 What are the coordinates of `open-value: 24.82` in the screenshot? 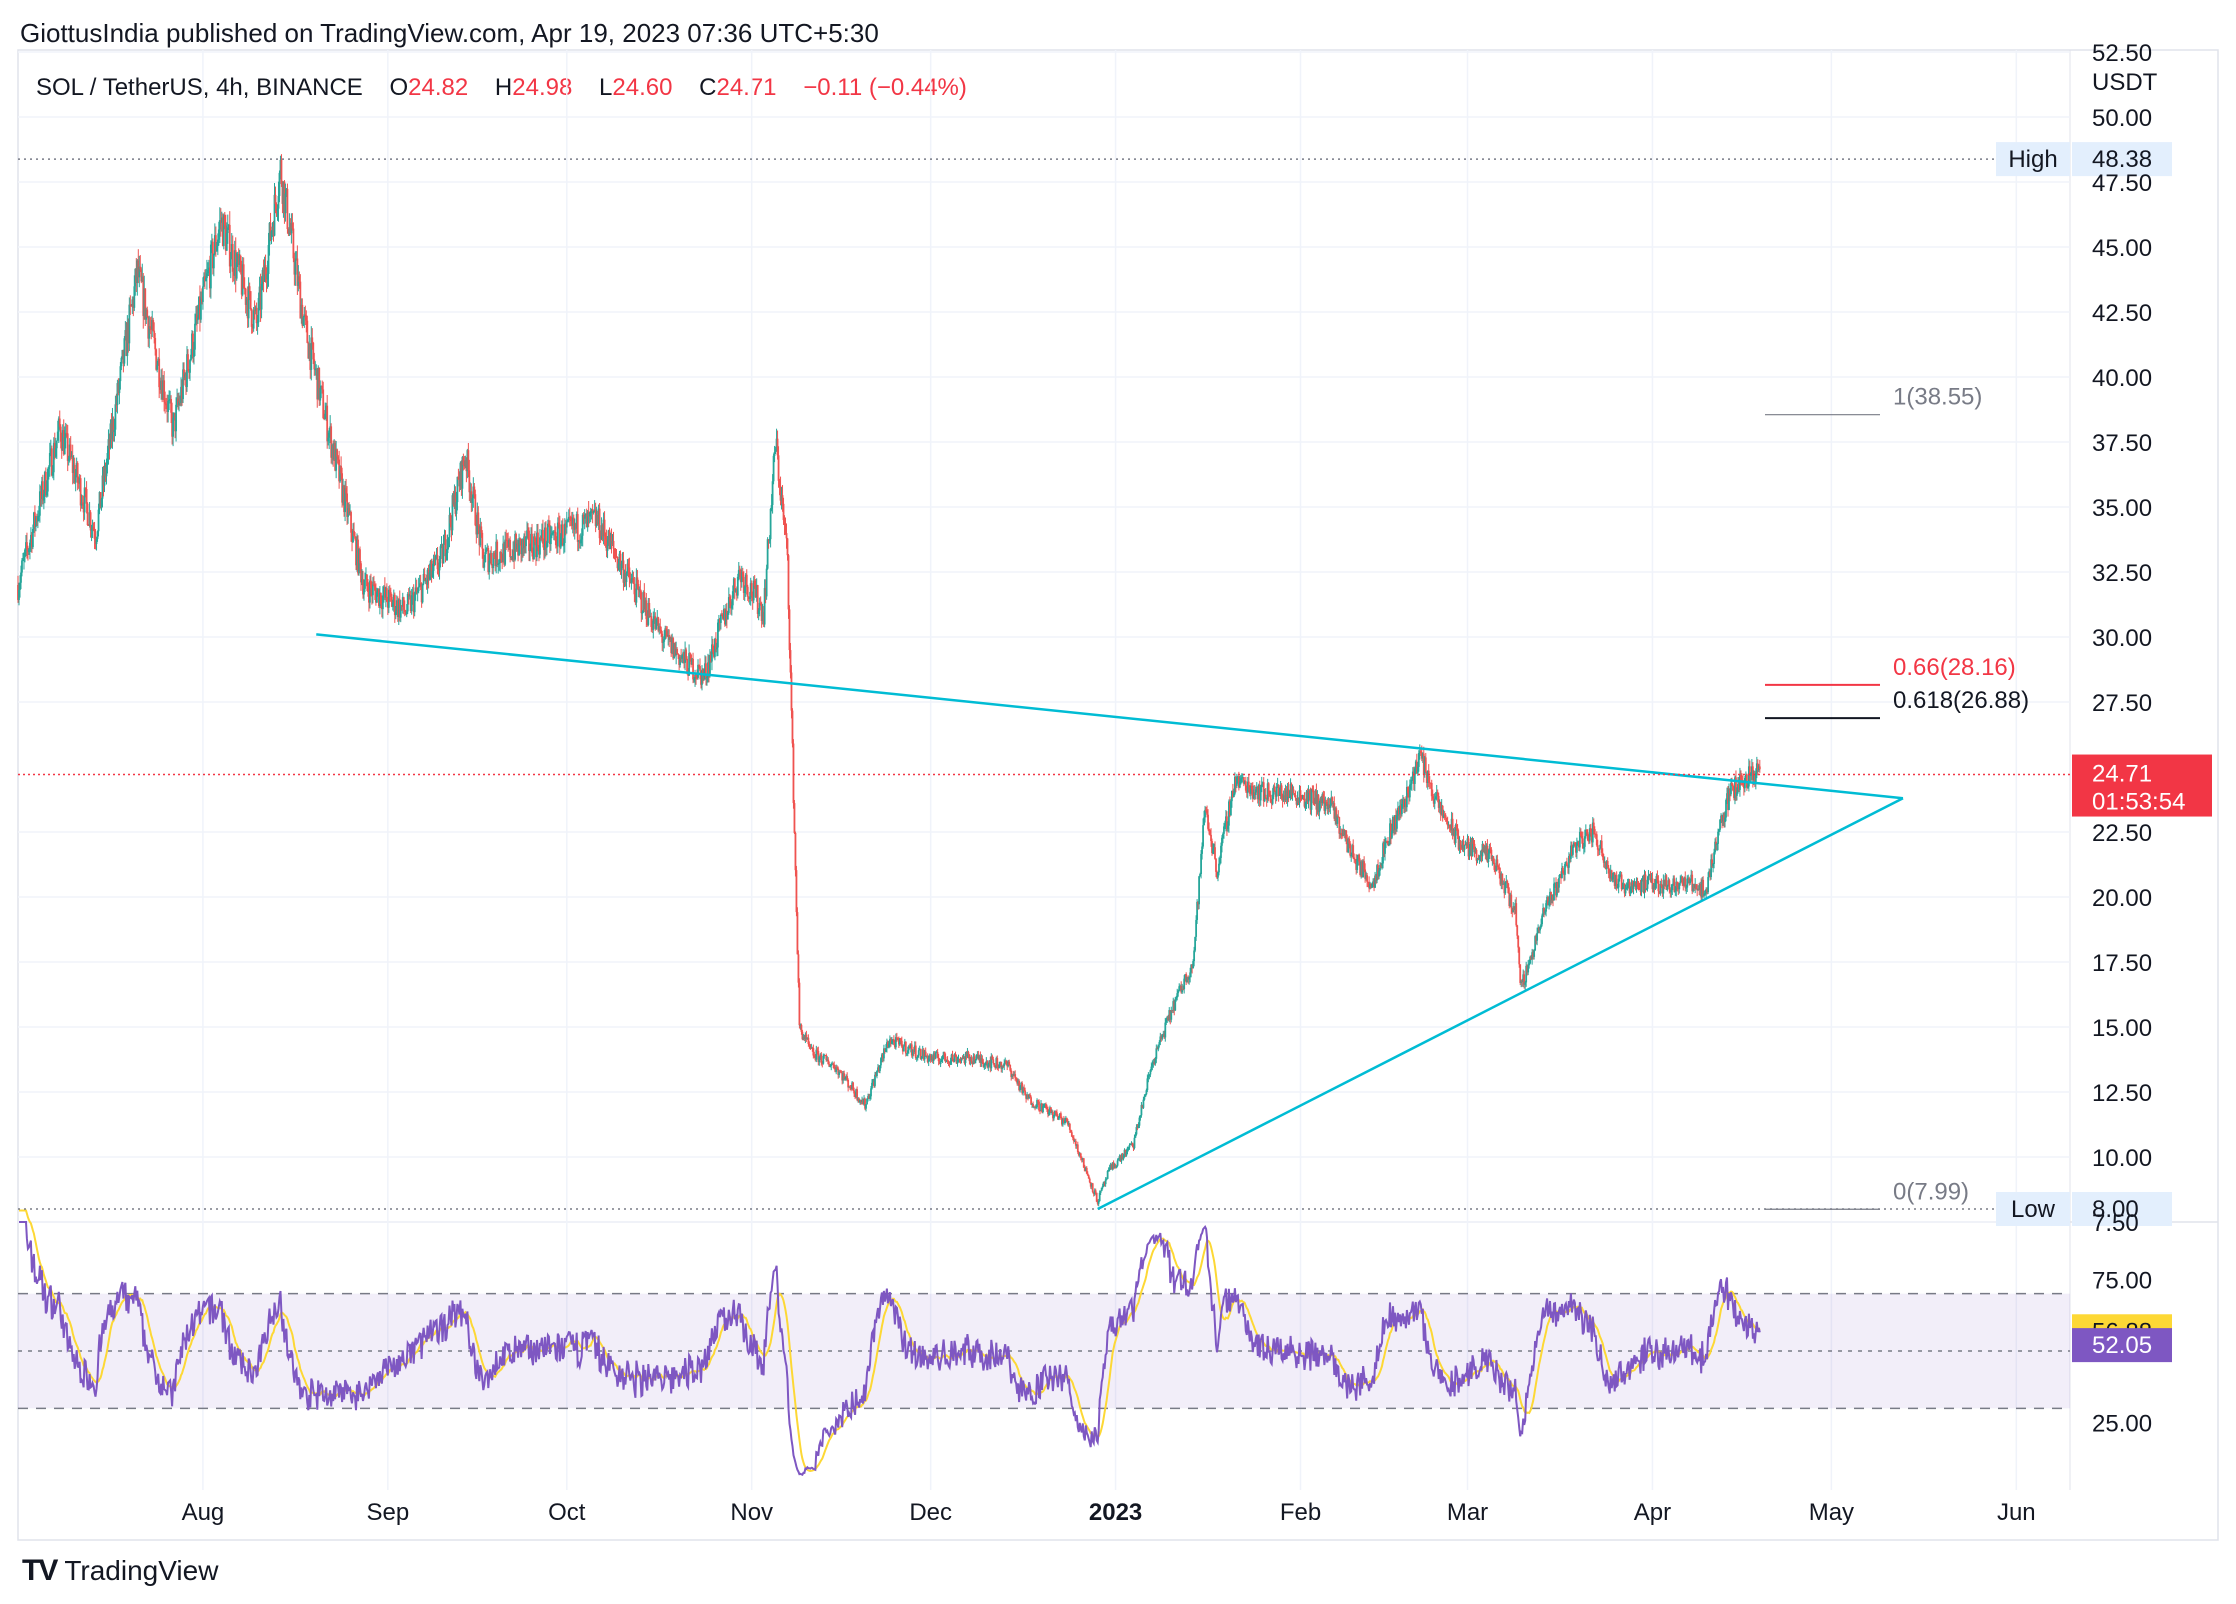 It's located at (438, 87).